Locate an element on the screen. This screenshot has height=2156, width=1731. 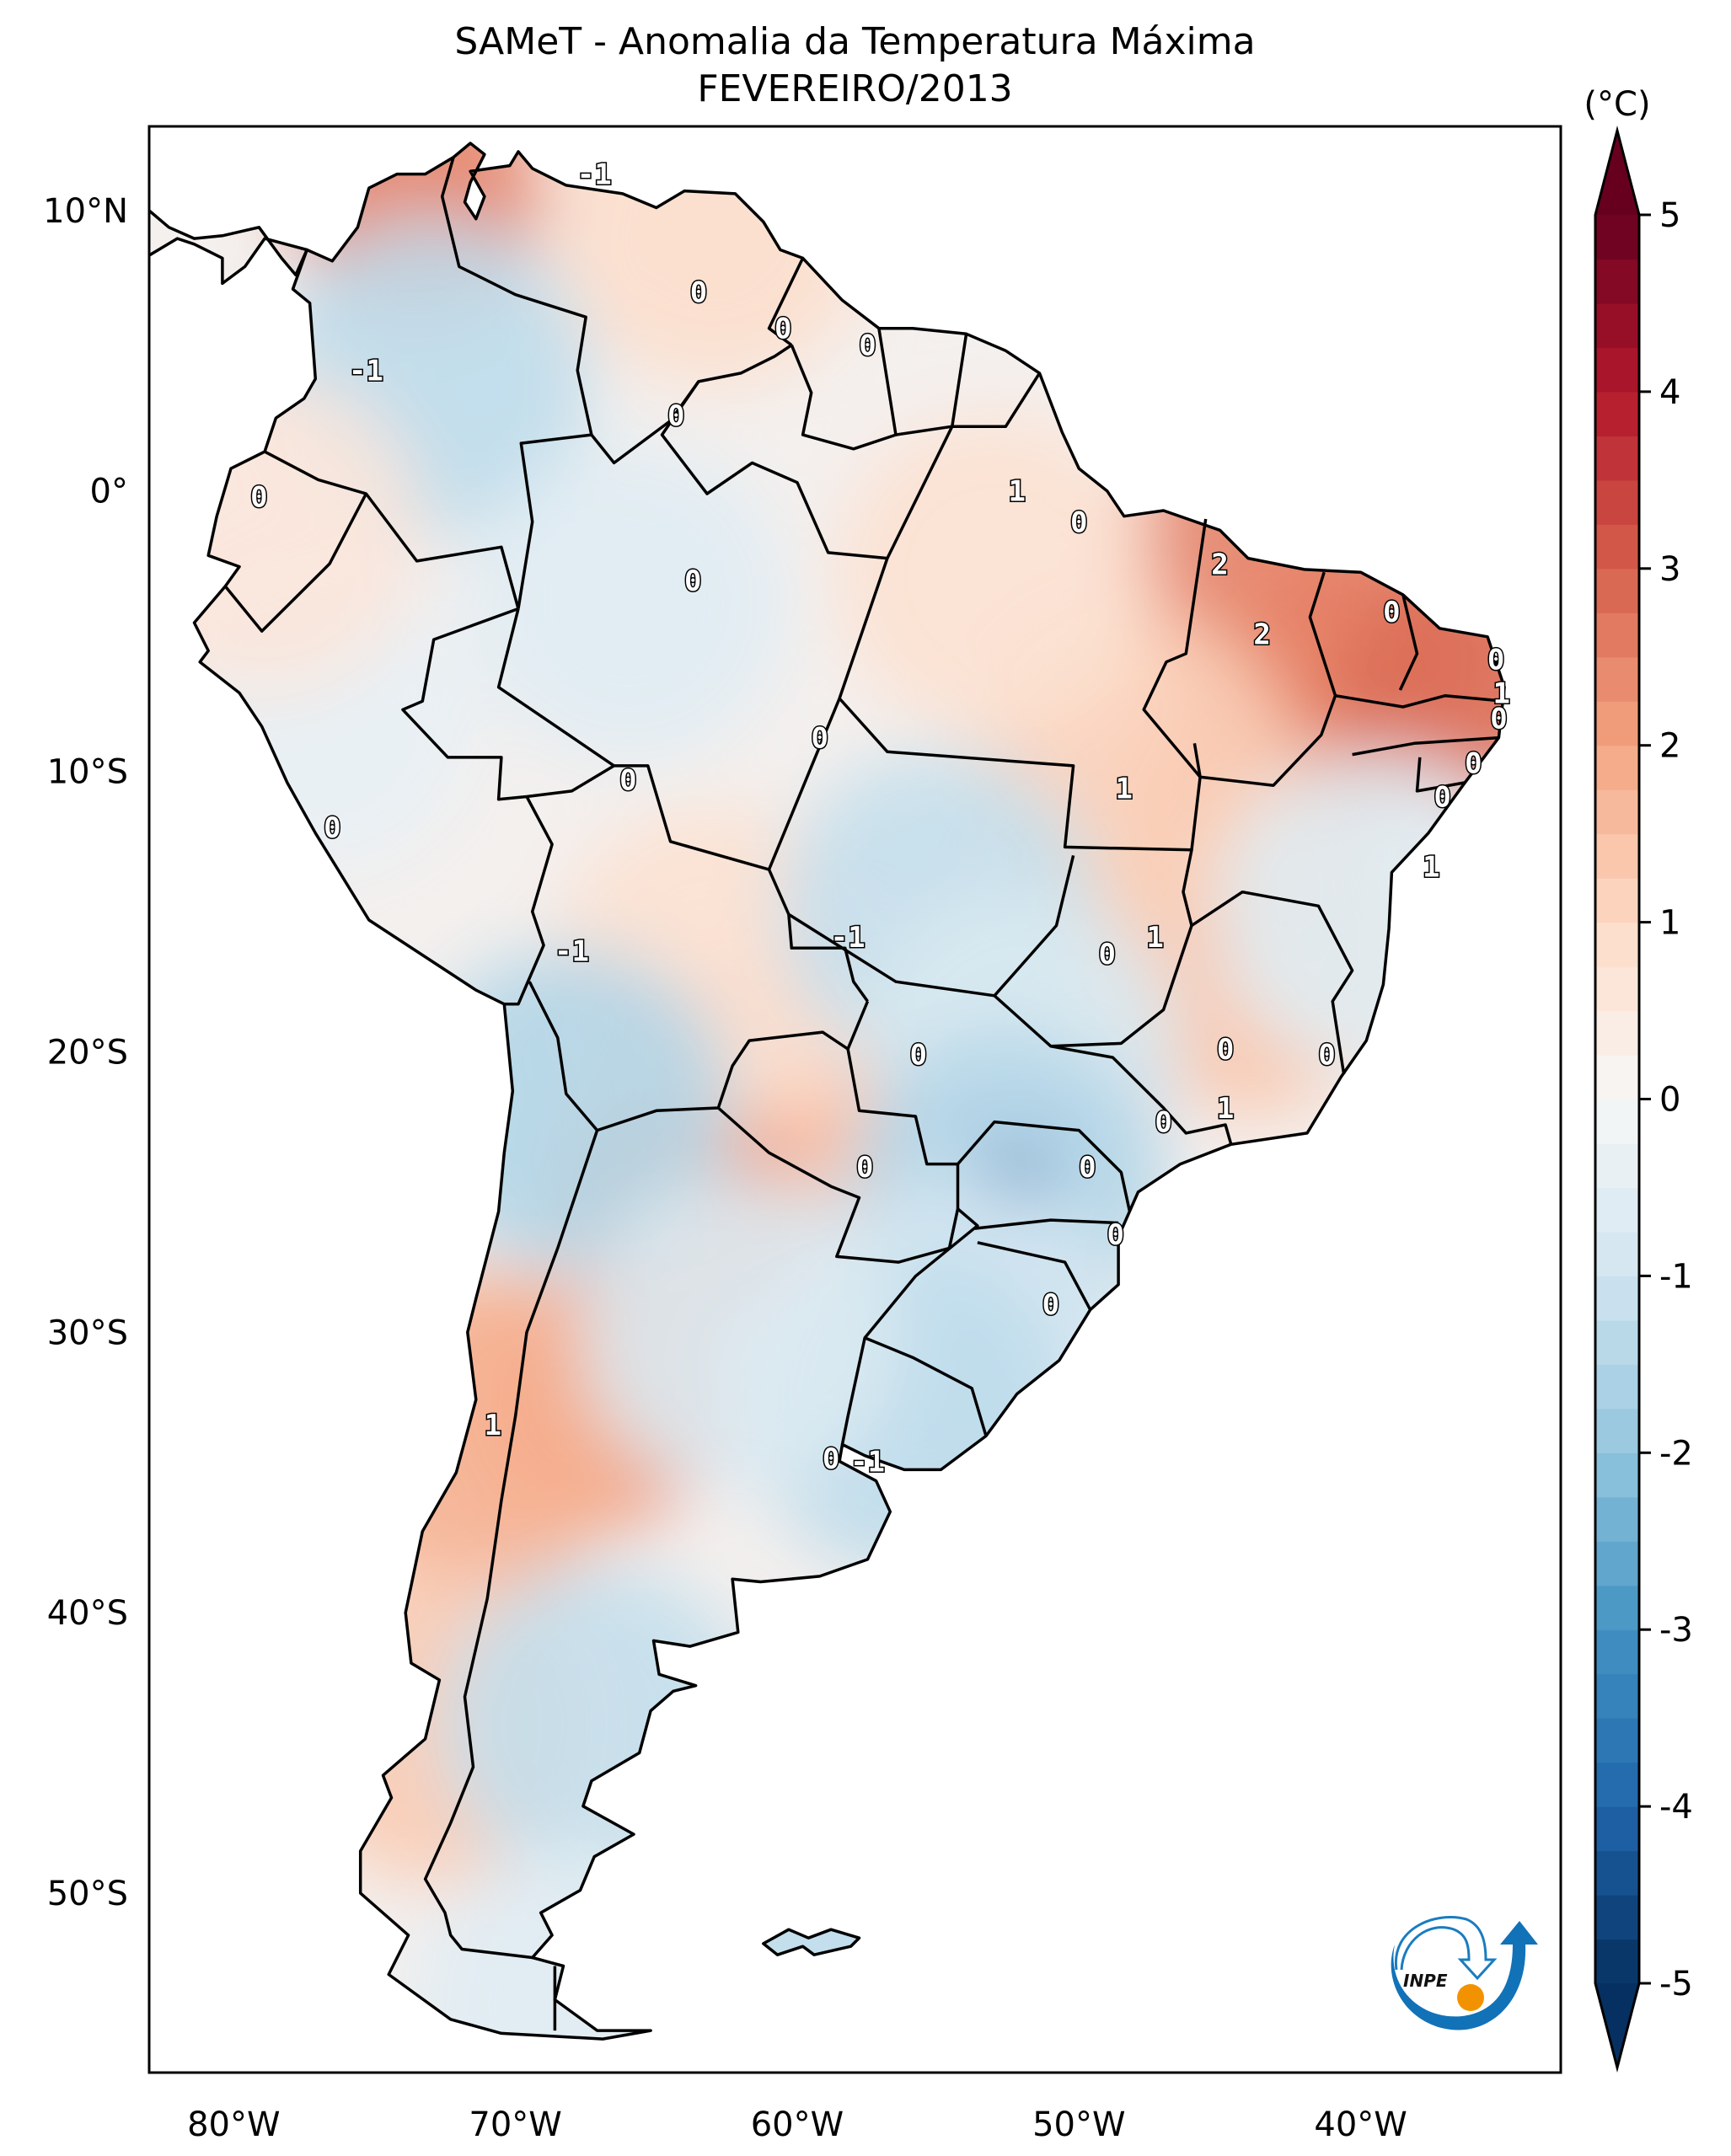
central-america-coast is located at coordinates (228, 247).